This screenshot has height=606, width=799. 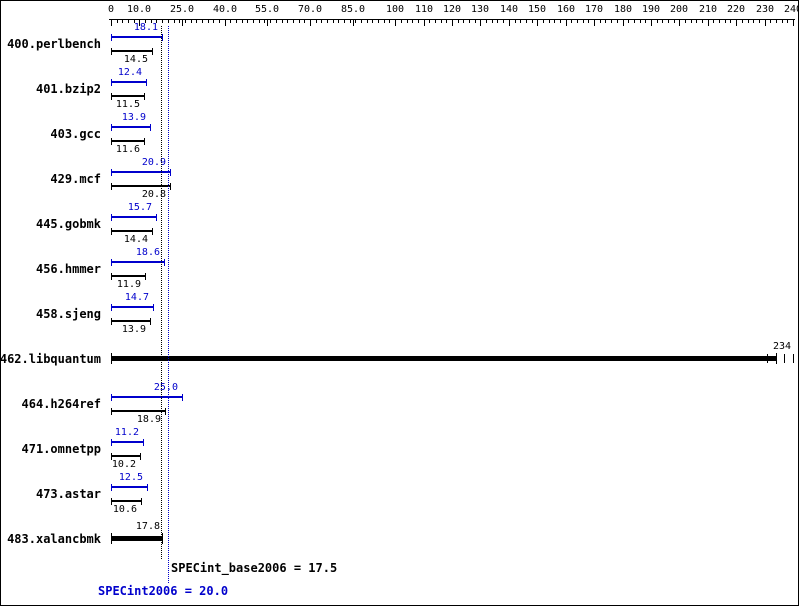 I want to click on base-bar-thick, so click(x=136, y=538).